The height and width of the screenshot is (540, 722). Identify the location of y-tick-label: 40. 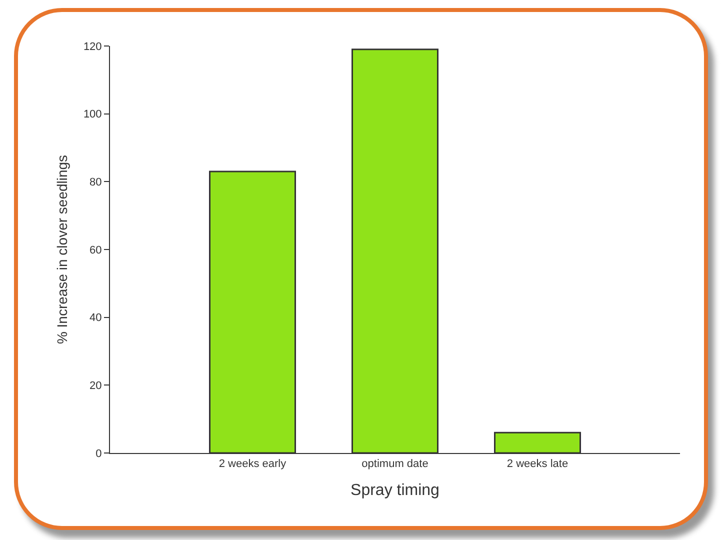
(96, 318).